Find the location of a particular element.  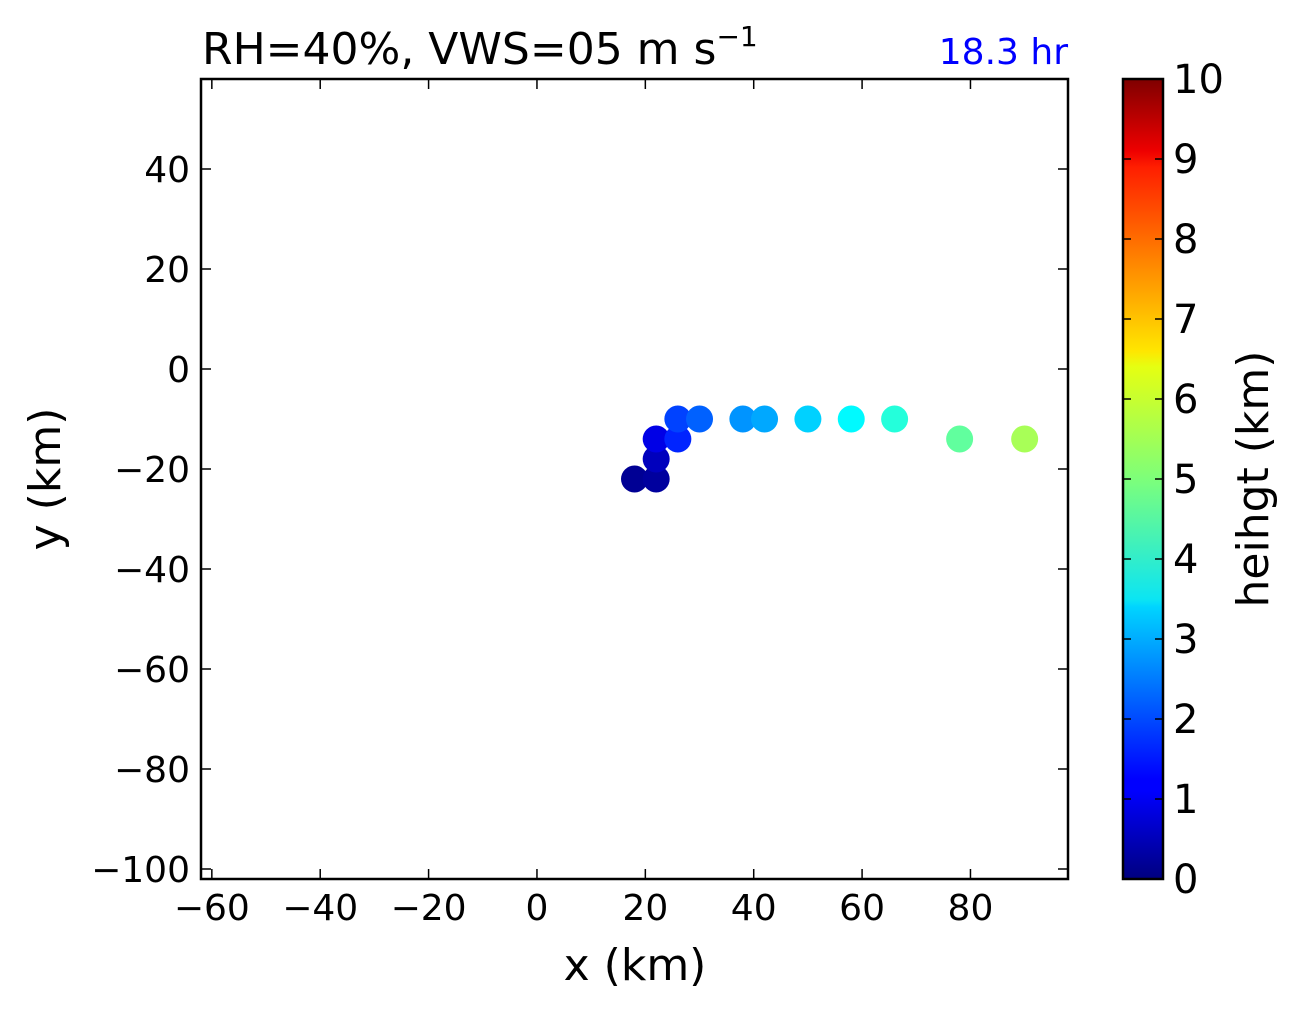

y-tick-label: −40 is located at coordinates (152, 570).